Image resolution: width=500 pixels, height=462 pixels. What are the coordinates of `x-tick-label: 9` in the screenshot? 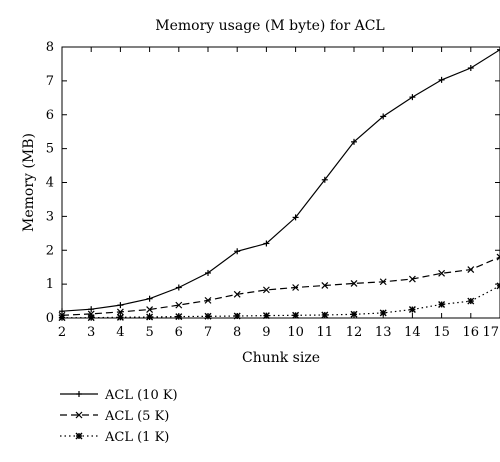 It's located at (266, 332).